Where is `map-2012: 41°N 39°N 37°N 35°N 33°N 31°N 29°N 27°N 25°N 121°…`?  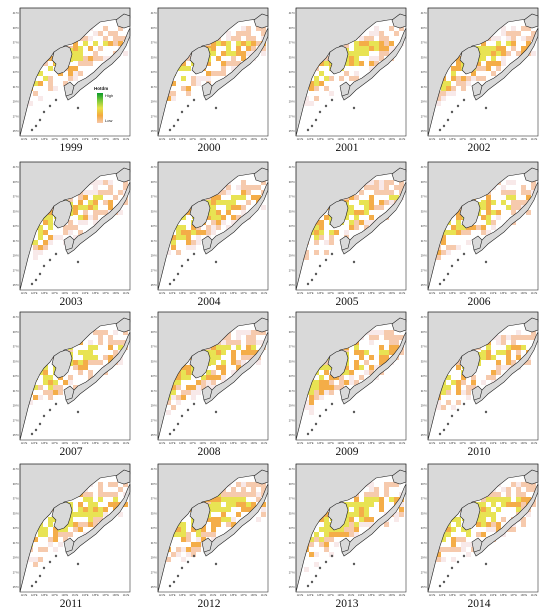 map-2012: 41°N 39°N 37°N 35°N 33°N 31°N 29°N 27°N 25°N 121°… is located at coordinates (210, 530).